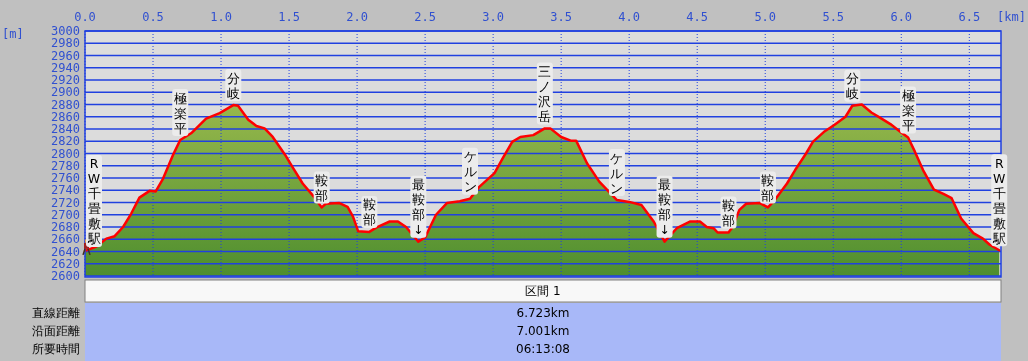 This screenshot has height=361, width=1028. Describe the element at coordinates (65, 43) in the screenshot. I see `y-tick-label: 2980` at that location.